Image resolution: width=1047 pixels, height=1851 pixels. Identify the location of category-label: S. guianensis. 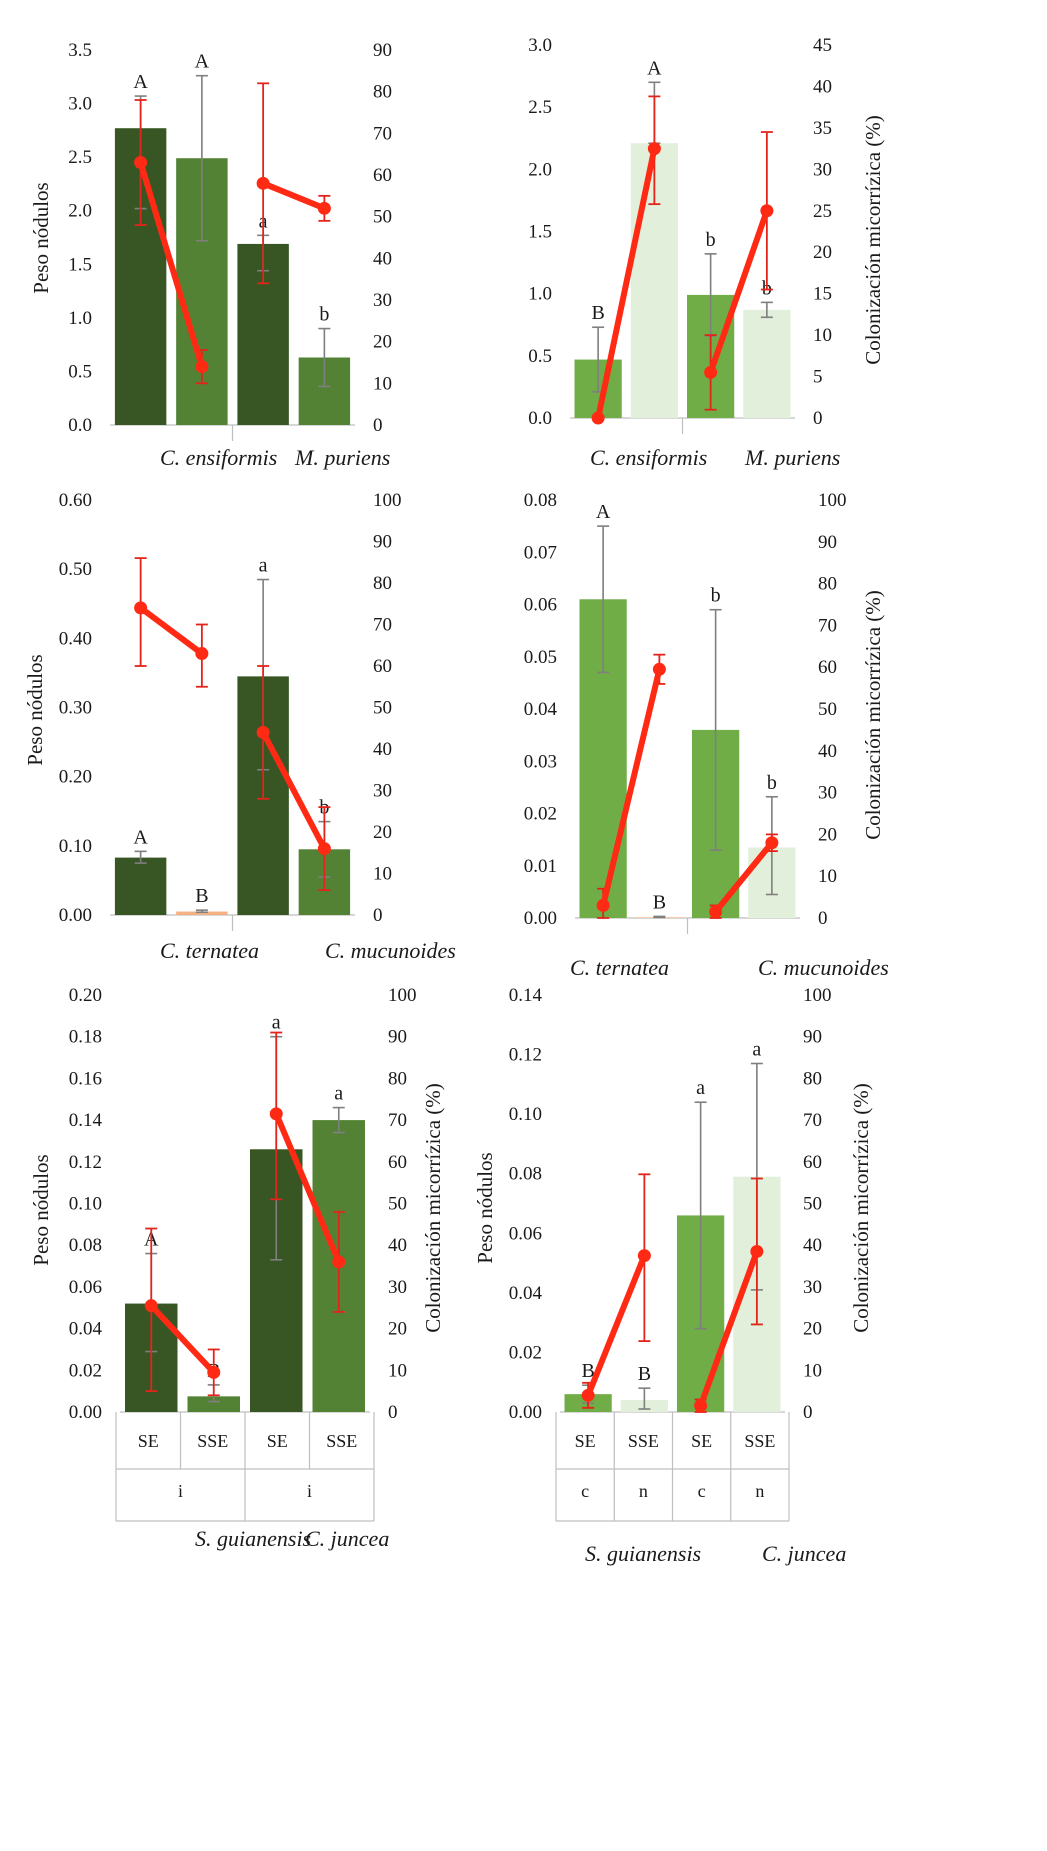
(253, 1538).